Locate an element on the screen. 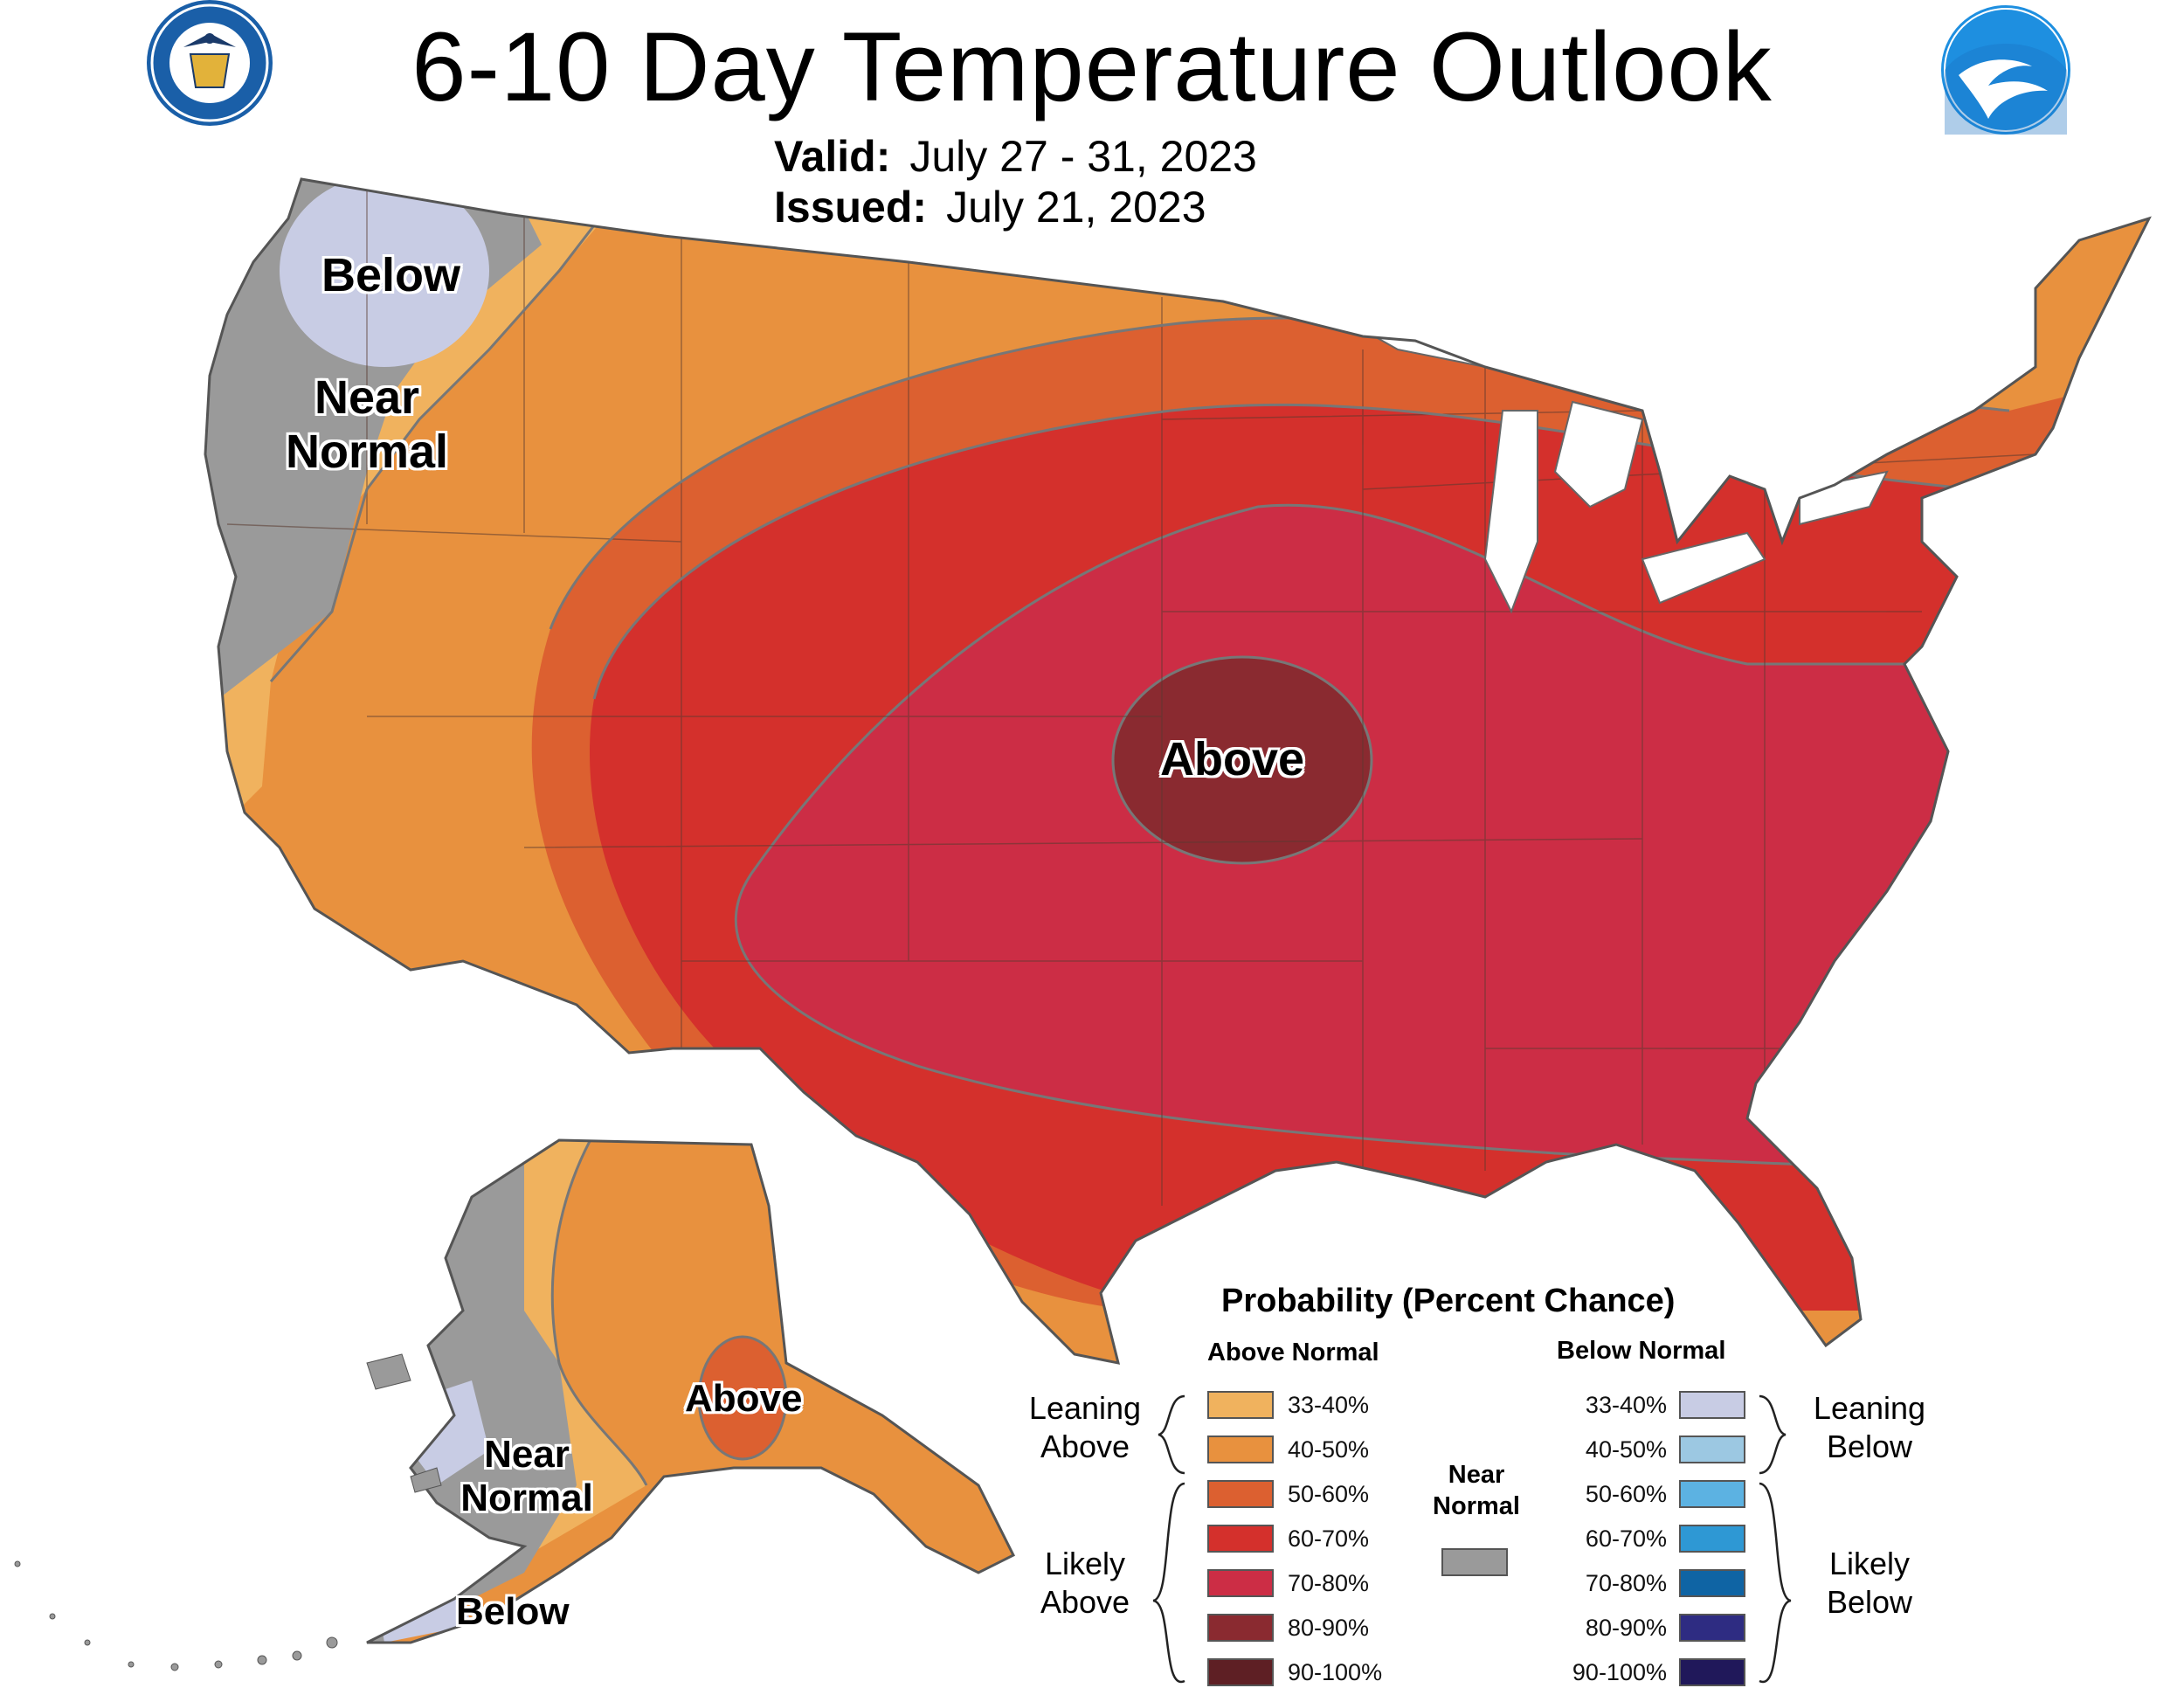 The height and width of the screenshot is (1688, 2184). label-ak-near-normal: Near Normal is located at coordinates (527, 1476).